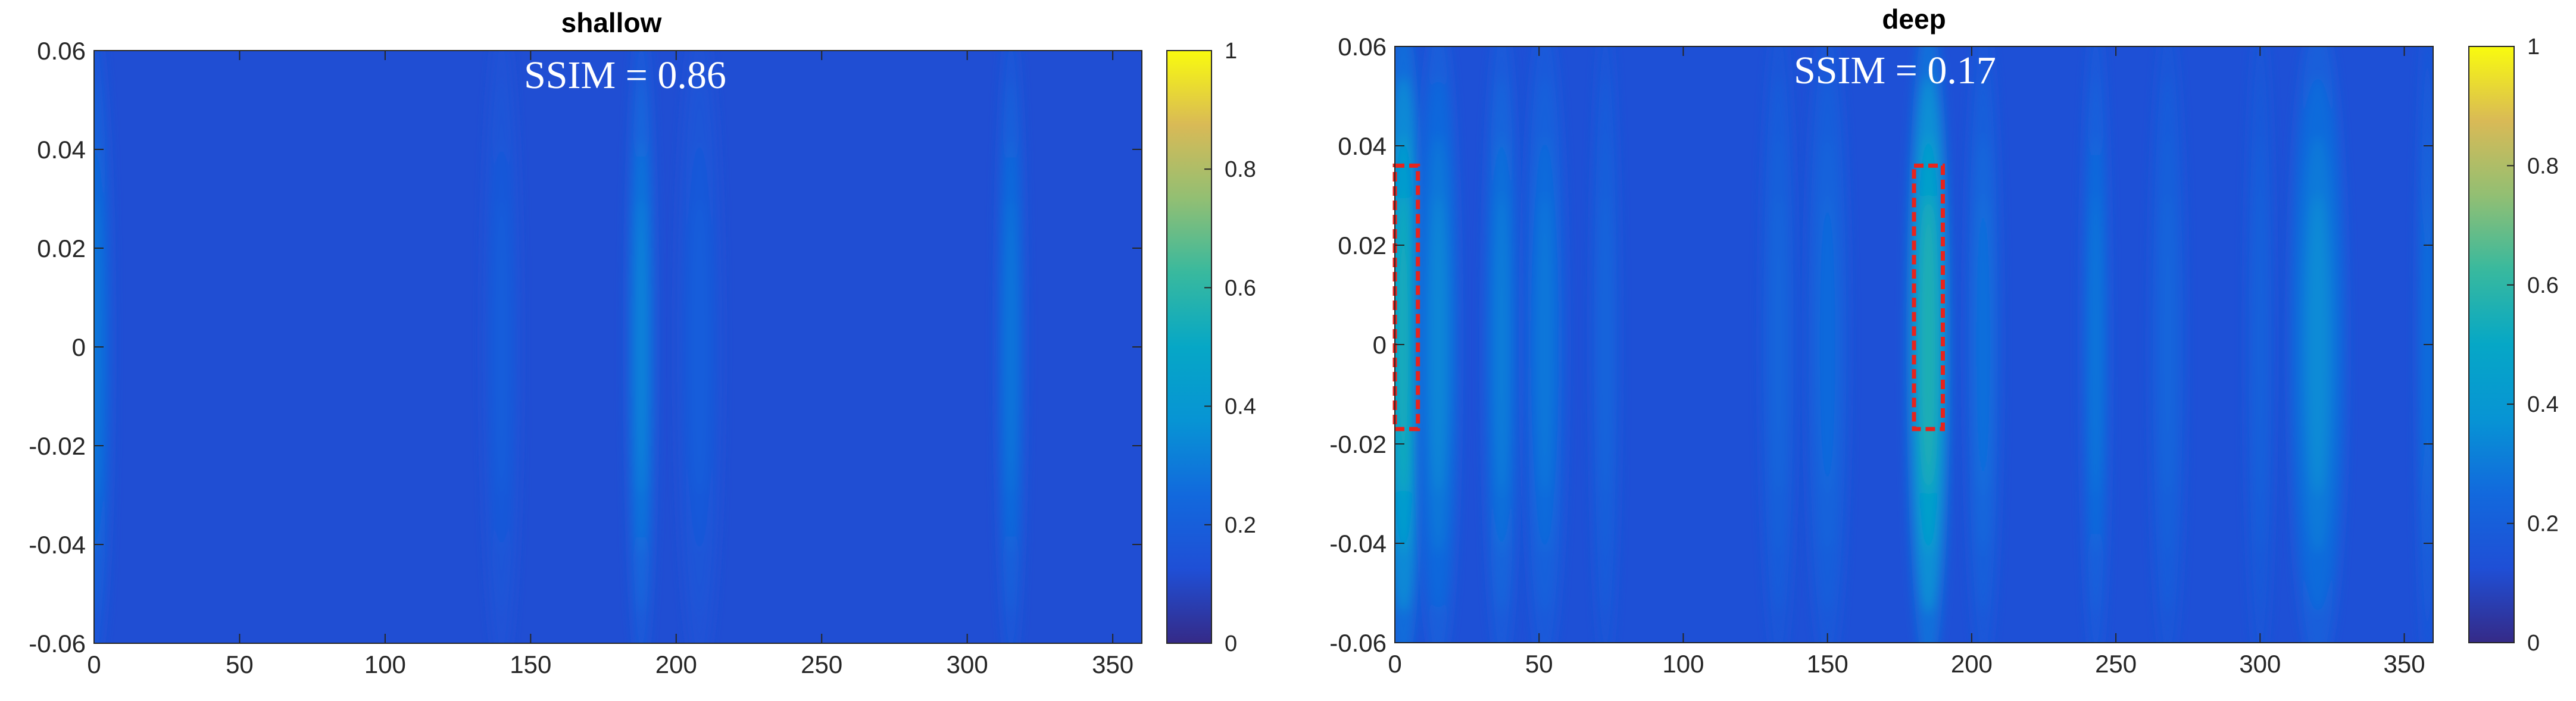 The width and height of the screenshot is (2576, 701). Describe the element at coordinates (1914, 19) in the screenshot. I see `chart-title: deep` at that location.